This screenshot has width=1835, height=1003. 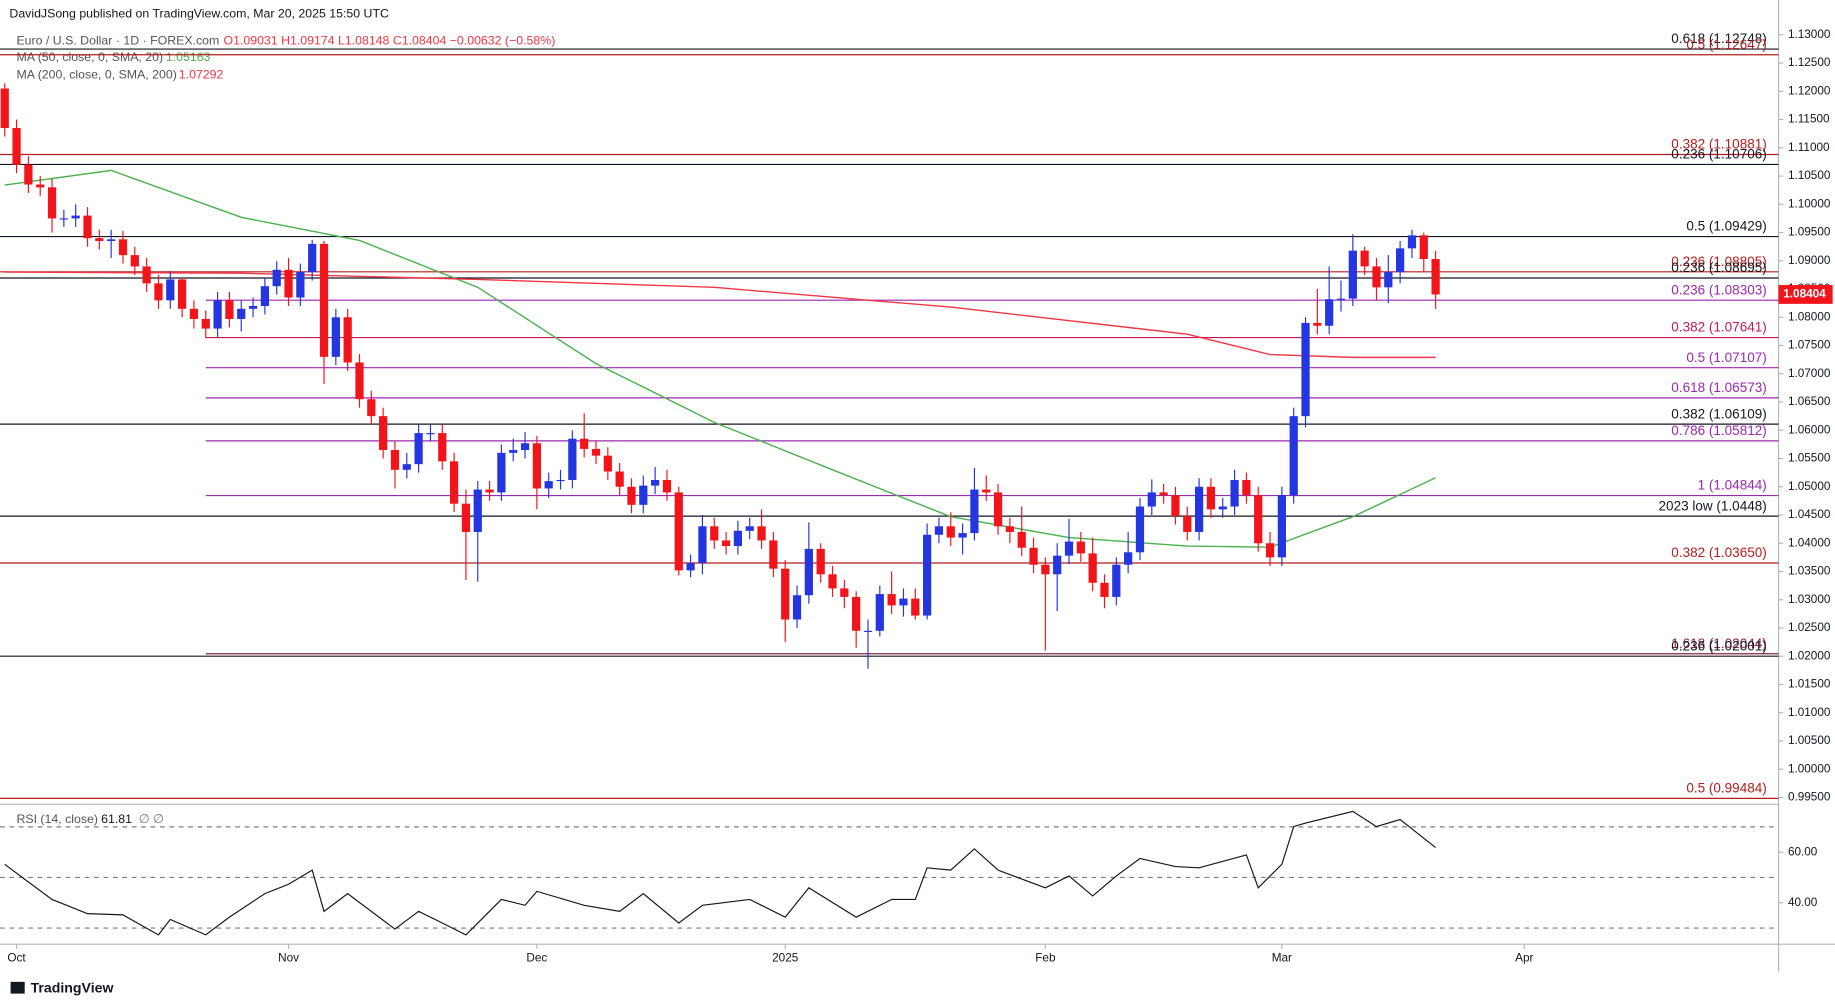 I want to click on y-tick-label: 1.01500, so click(x=1809, y=684).